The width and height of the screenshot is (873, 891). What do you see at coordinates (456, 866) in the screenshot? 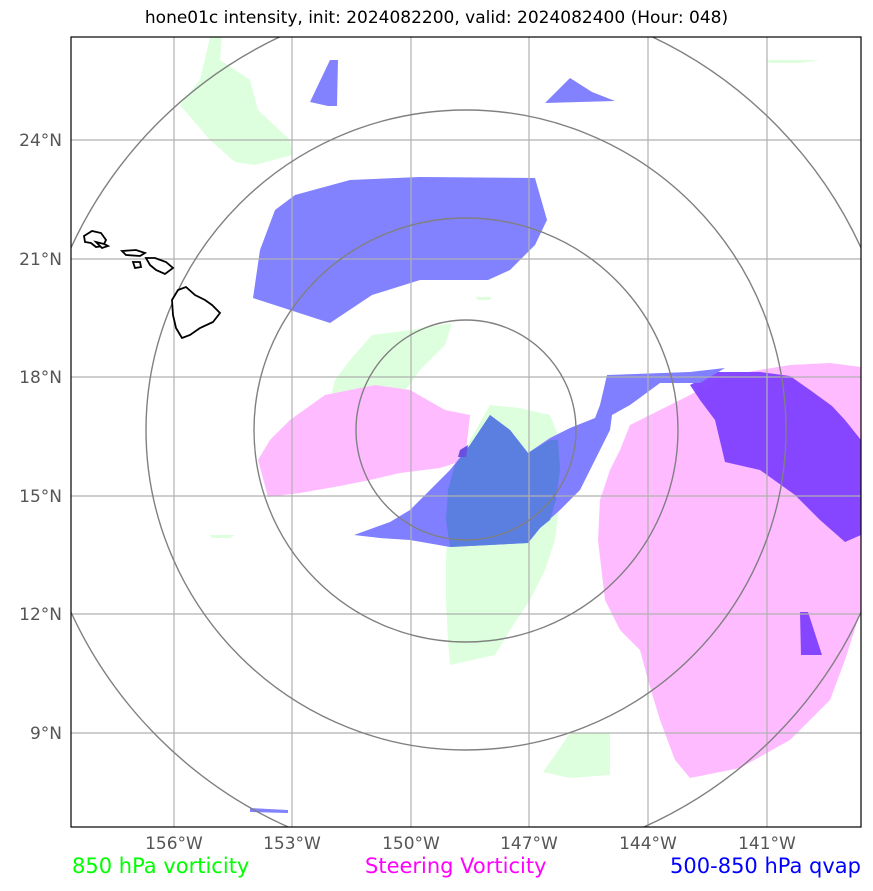
I see `legend-steering-vorticity: Steering Vorticity` at bounding box center [456, 866].